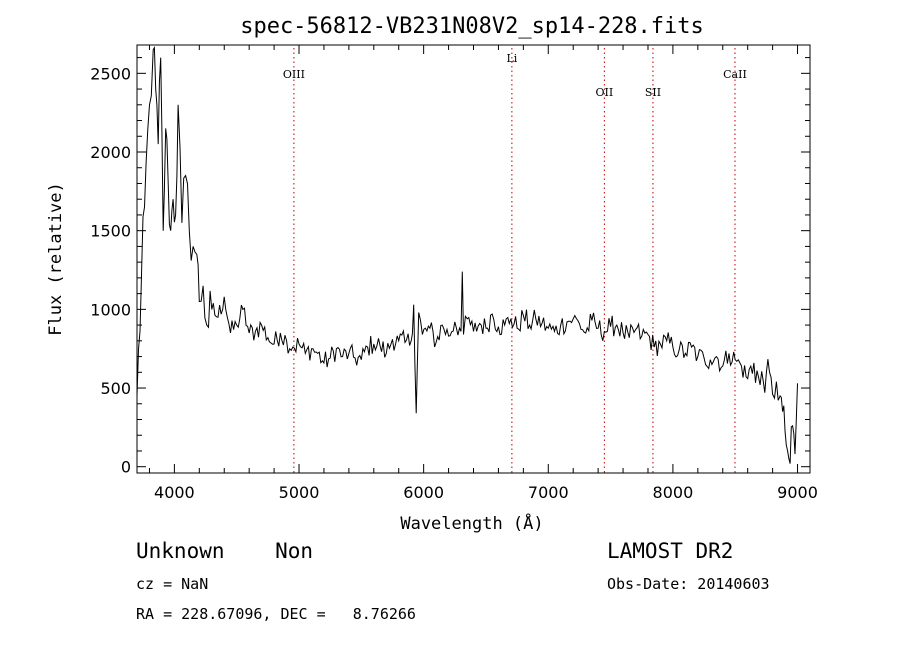 This screenshot has height=650, width=900. What do you see at coordinates (688, 584) in the screenshot?
I see `obs-date-text: Obs-Date: 20140603` at bounding box center [688, 584].